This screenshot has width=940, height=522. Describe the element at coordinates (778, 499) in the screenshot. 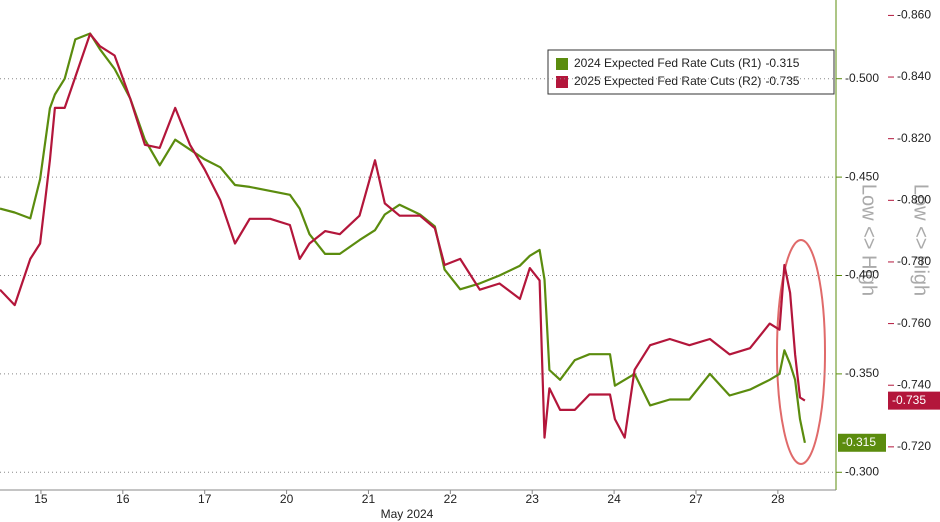

I see `x-tick-label: 28` at that location.